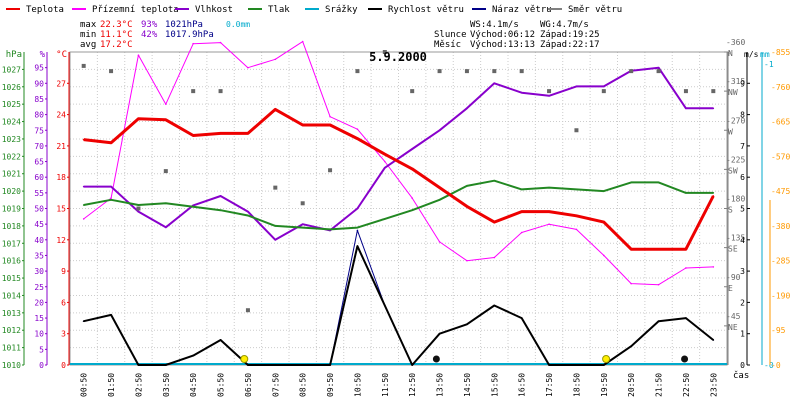 This screenshot has height=400, width=800. I want to click on series-tlak, so click(398, 205).